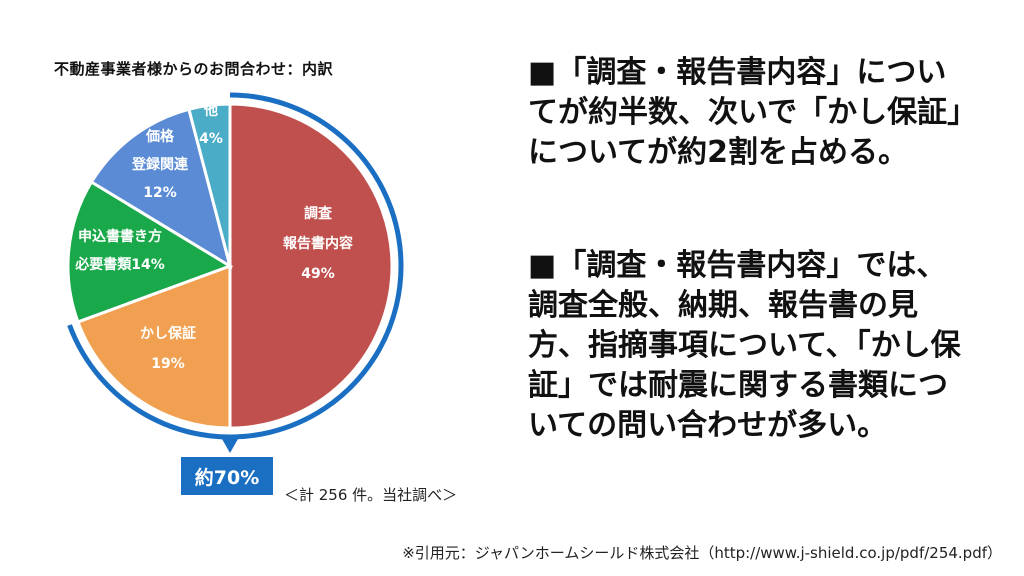 The height and width of the screenshot is (576, 1024). What do you see at coordinates (210, 110) in the screenshot?
I see `slice-label-4-0: 他` at bounding box center [210, 110].